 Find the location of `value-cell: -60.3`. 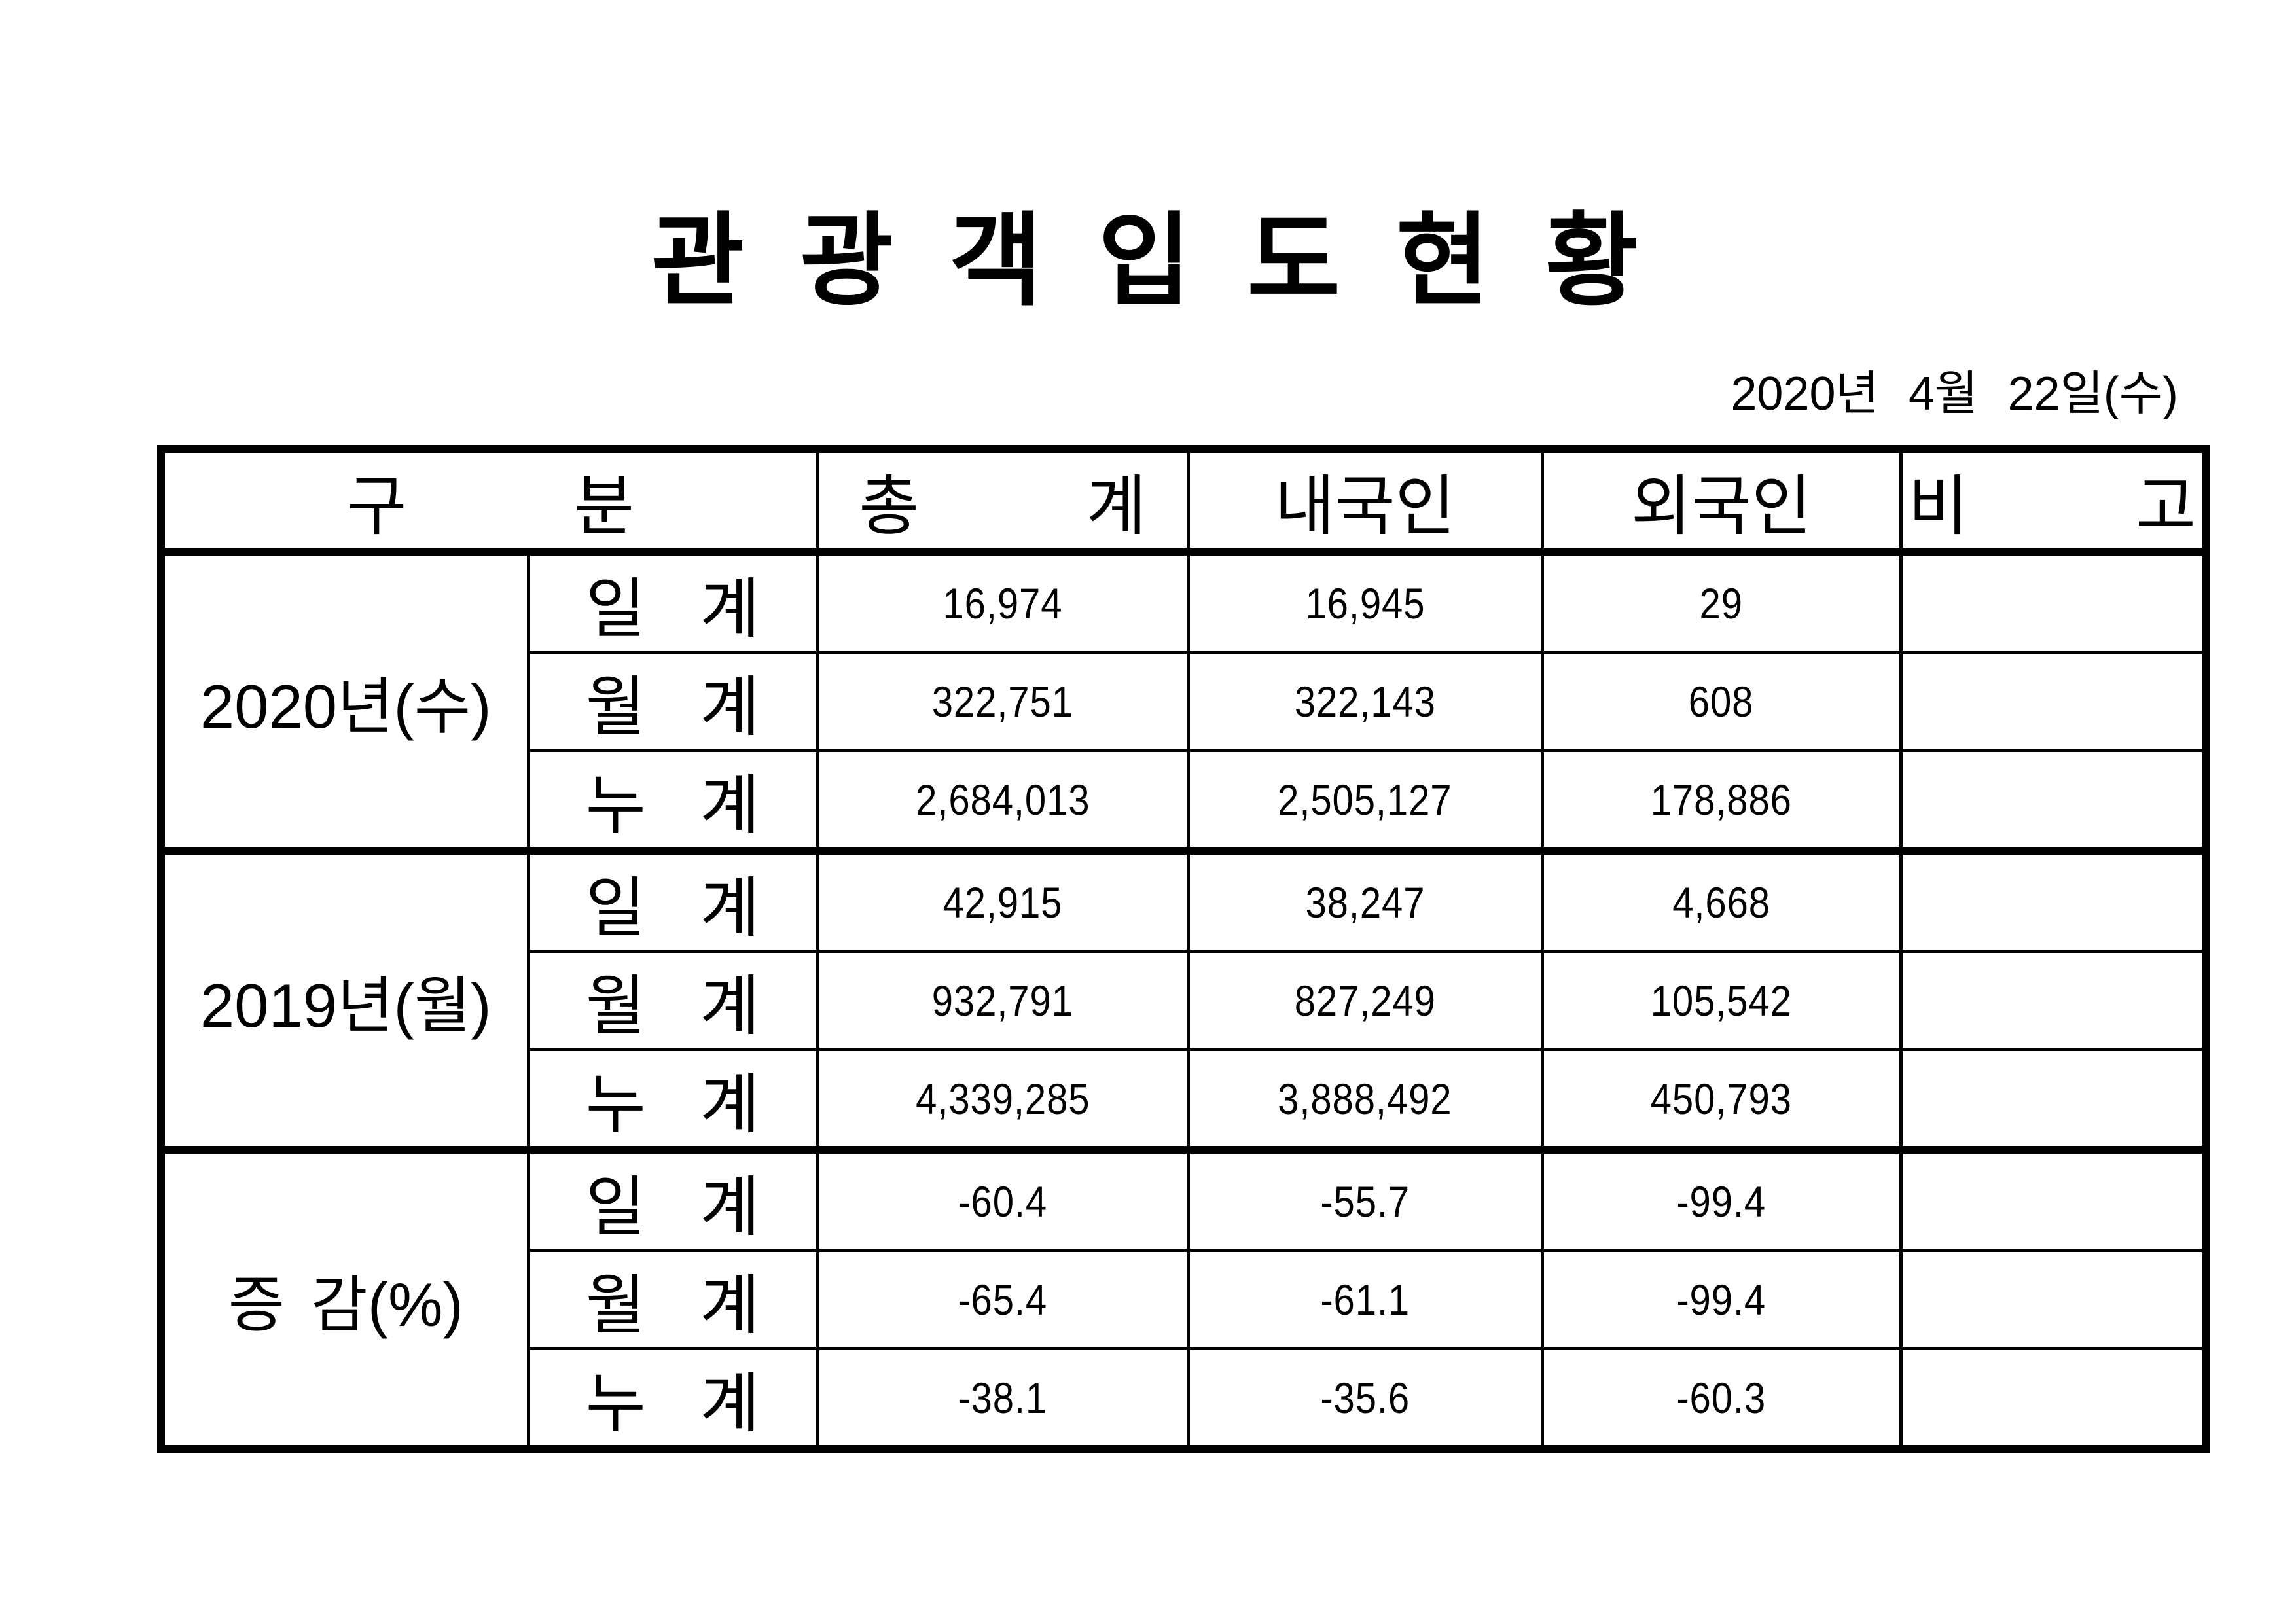

value-cell: -60.3 is located at coordinates (1721, 1399).